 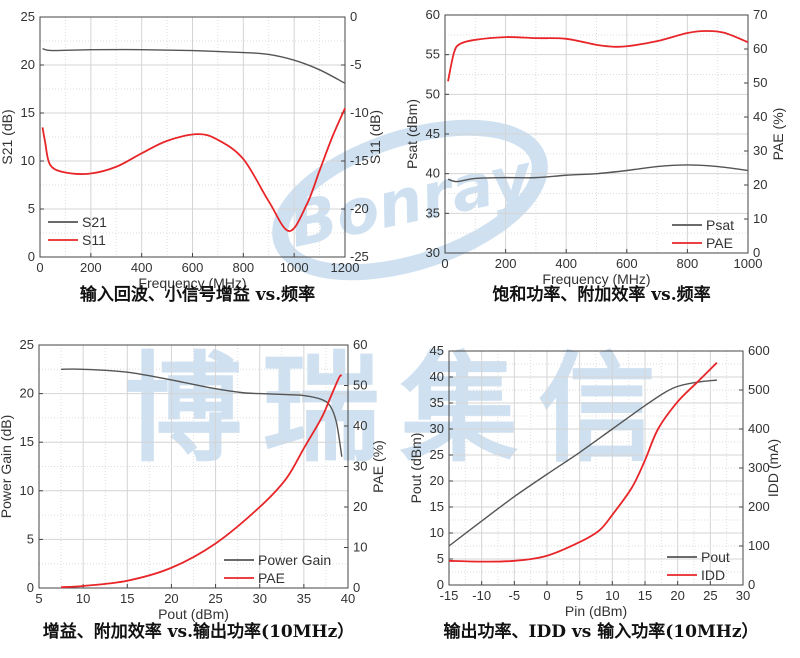 I want to click on series-line-pae, so click(x=598, y=56).